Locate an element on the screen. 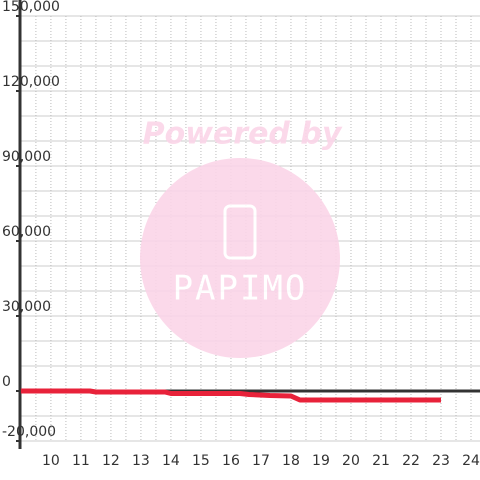 The width and height of the screenshot is (480, 480). x-tick-label: 12 is located at coordinates (111, 461).